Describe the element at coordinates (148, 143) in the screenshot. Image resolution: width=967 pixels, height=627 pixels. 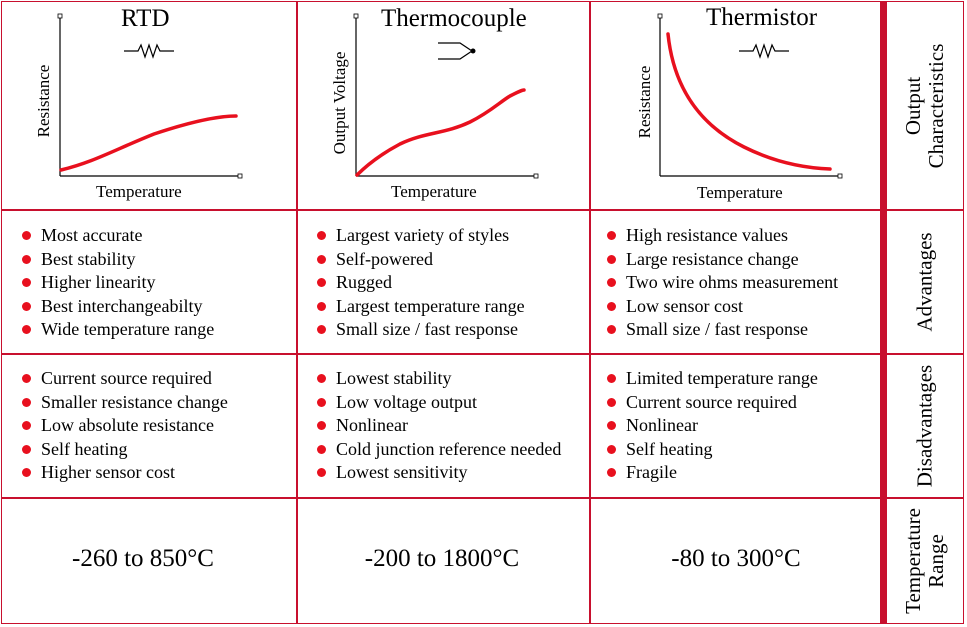
I see `rtd-curve` at that location.